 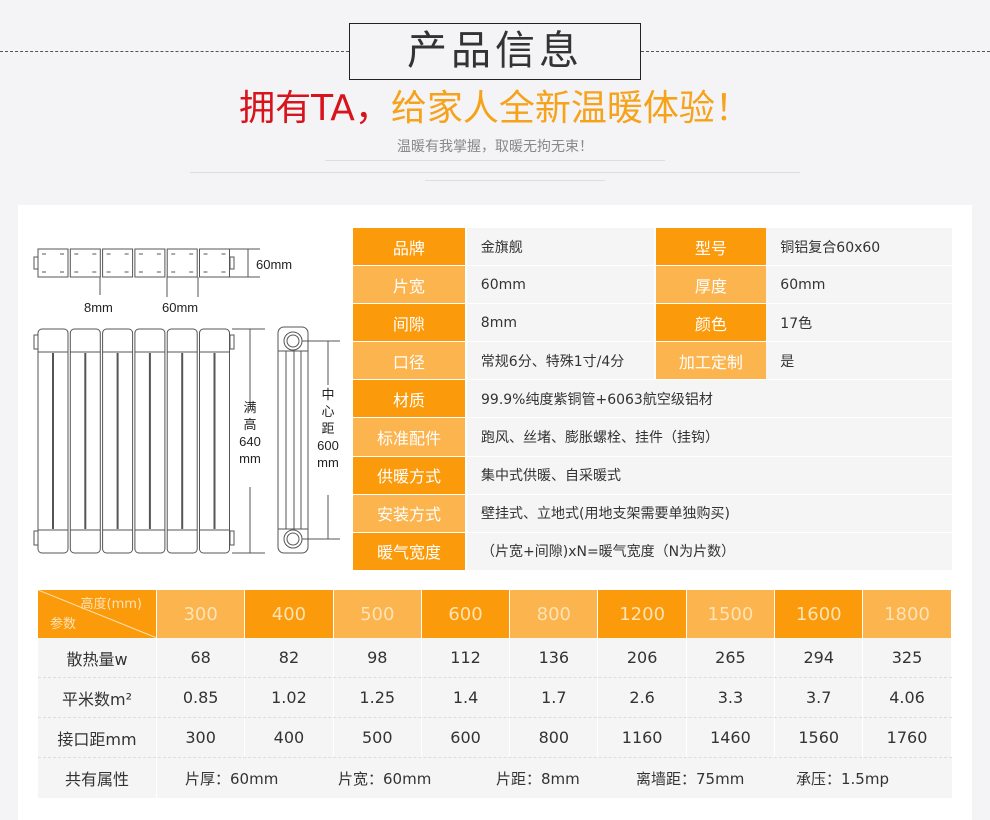 I want to click on spec-row: 标准配件 跑风、丝堵、膨胀螺栓、挂件（挂钩）, so click(x=652, y=437).